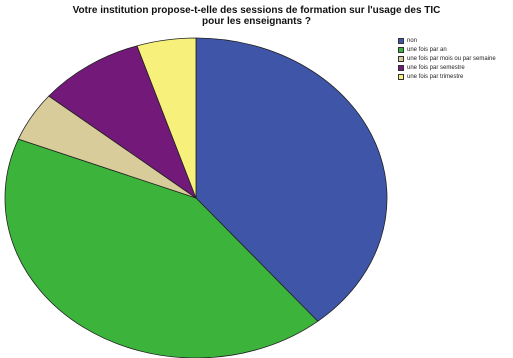  I want to click on legend-label-une-fois-par-trimestre: une fois par trimestre, so click(435, 77).